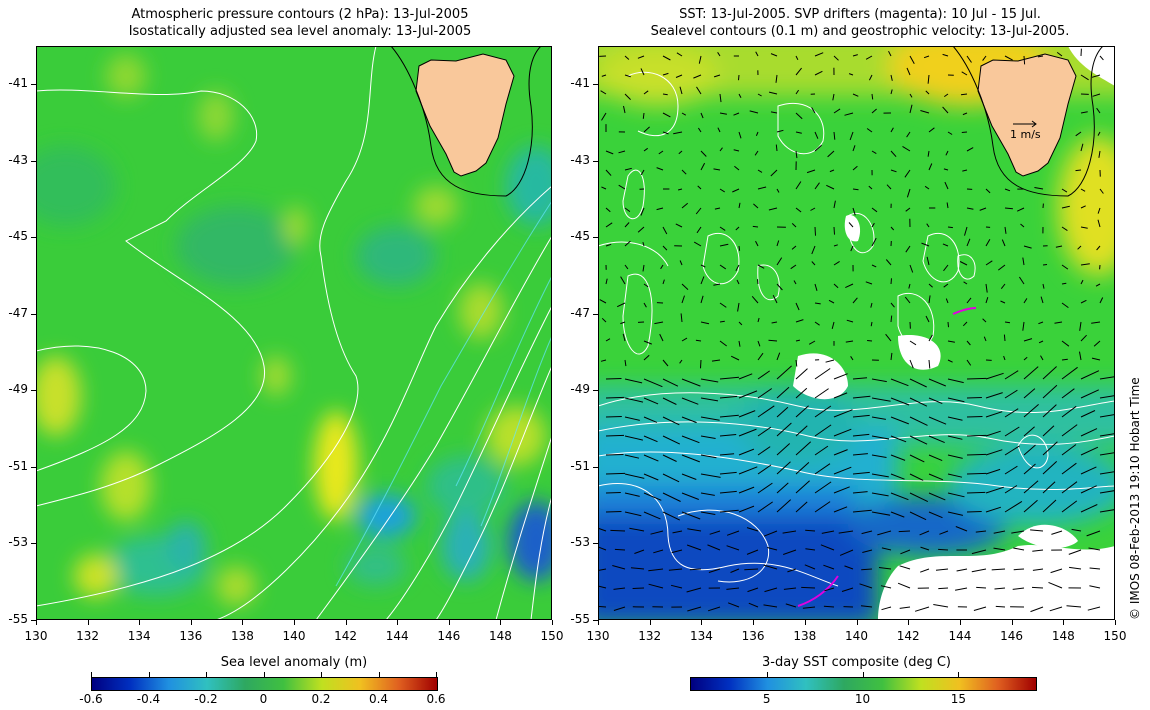 The width and height of the screenshot is (1150, 710). What do you see at coordinates (650, 622) in the screenshot?
I see `right-x-tick-mark` at bounding box center [650, 622].